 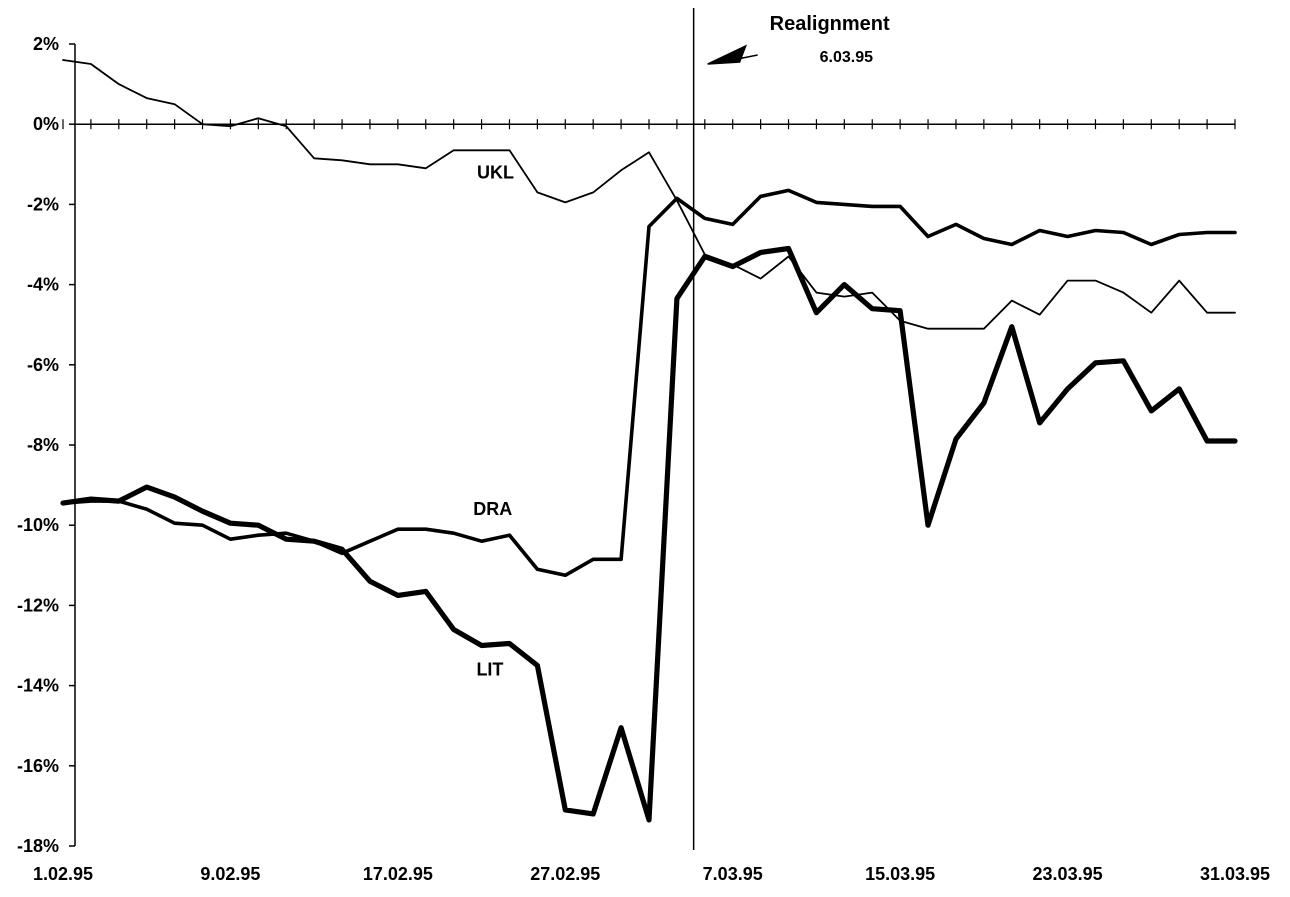 I want to click on y-tick-label: -12%, so click(x=38, y=605).